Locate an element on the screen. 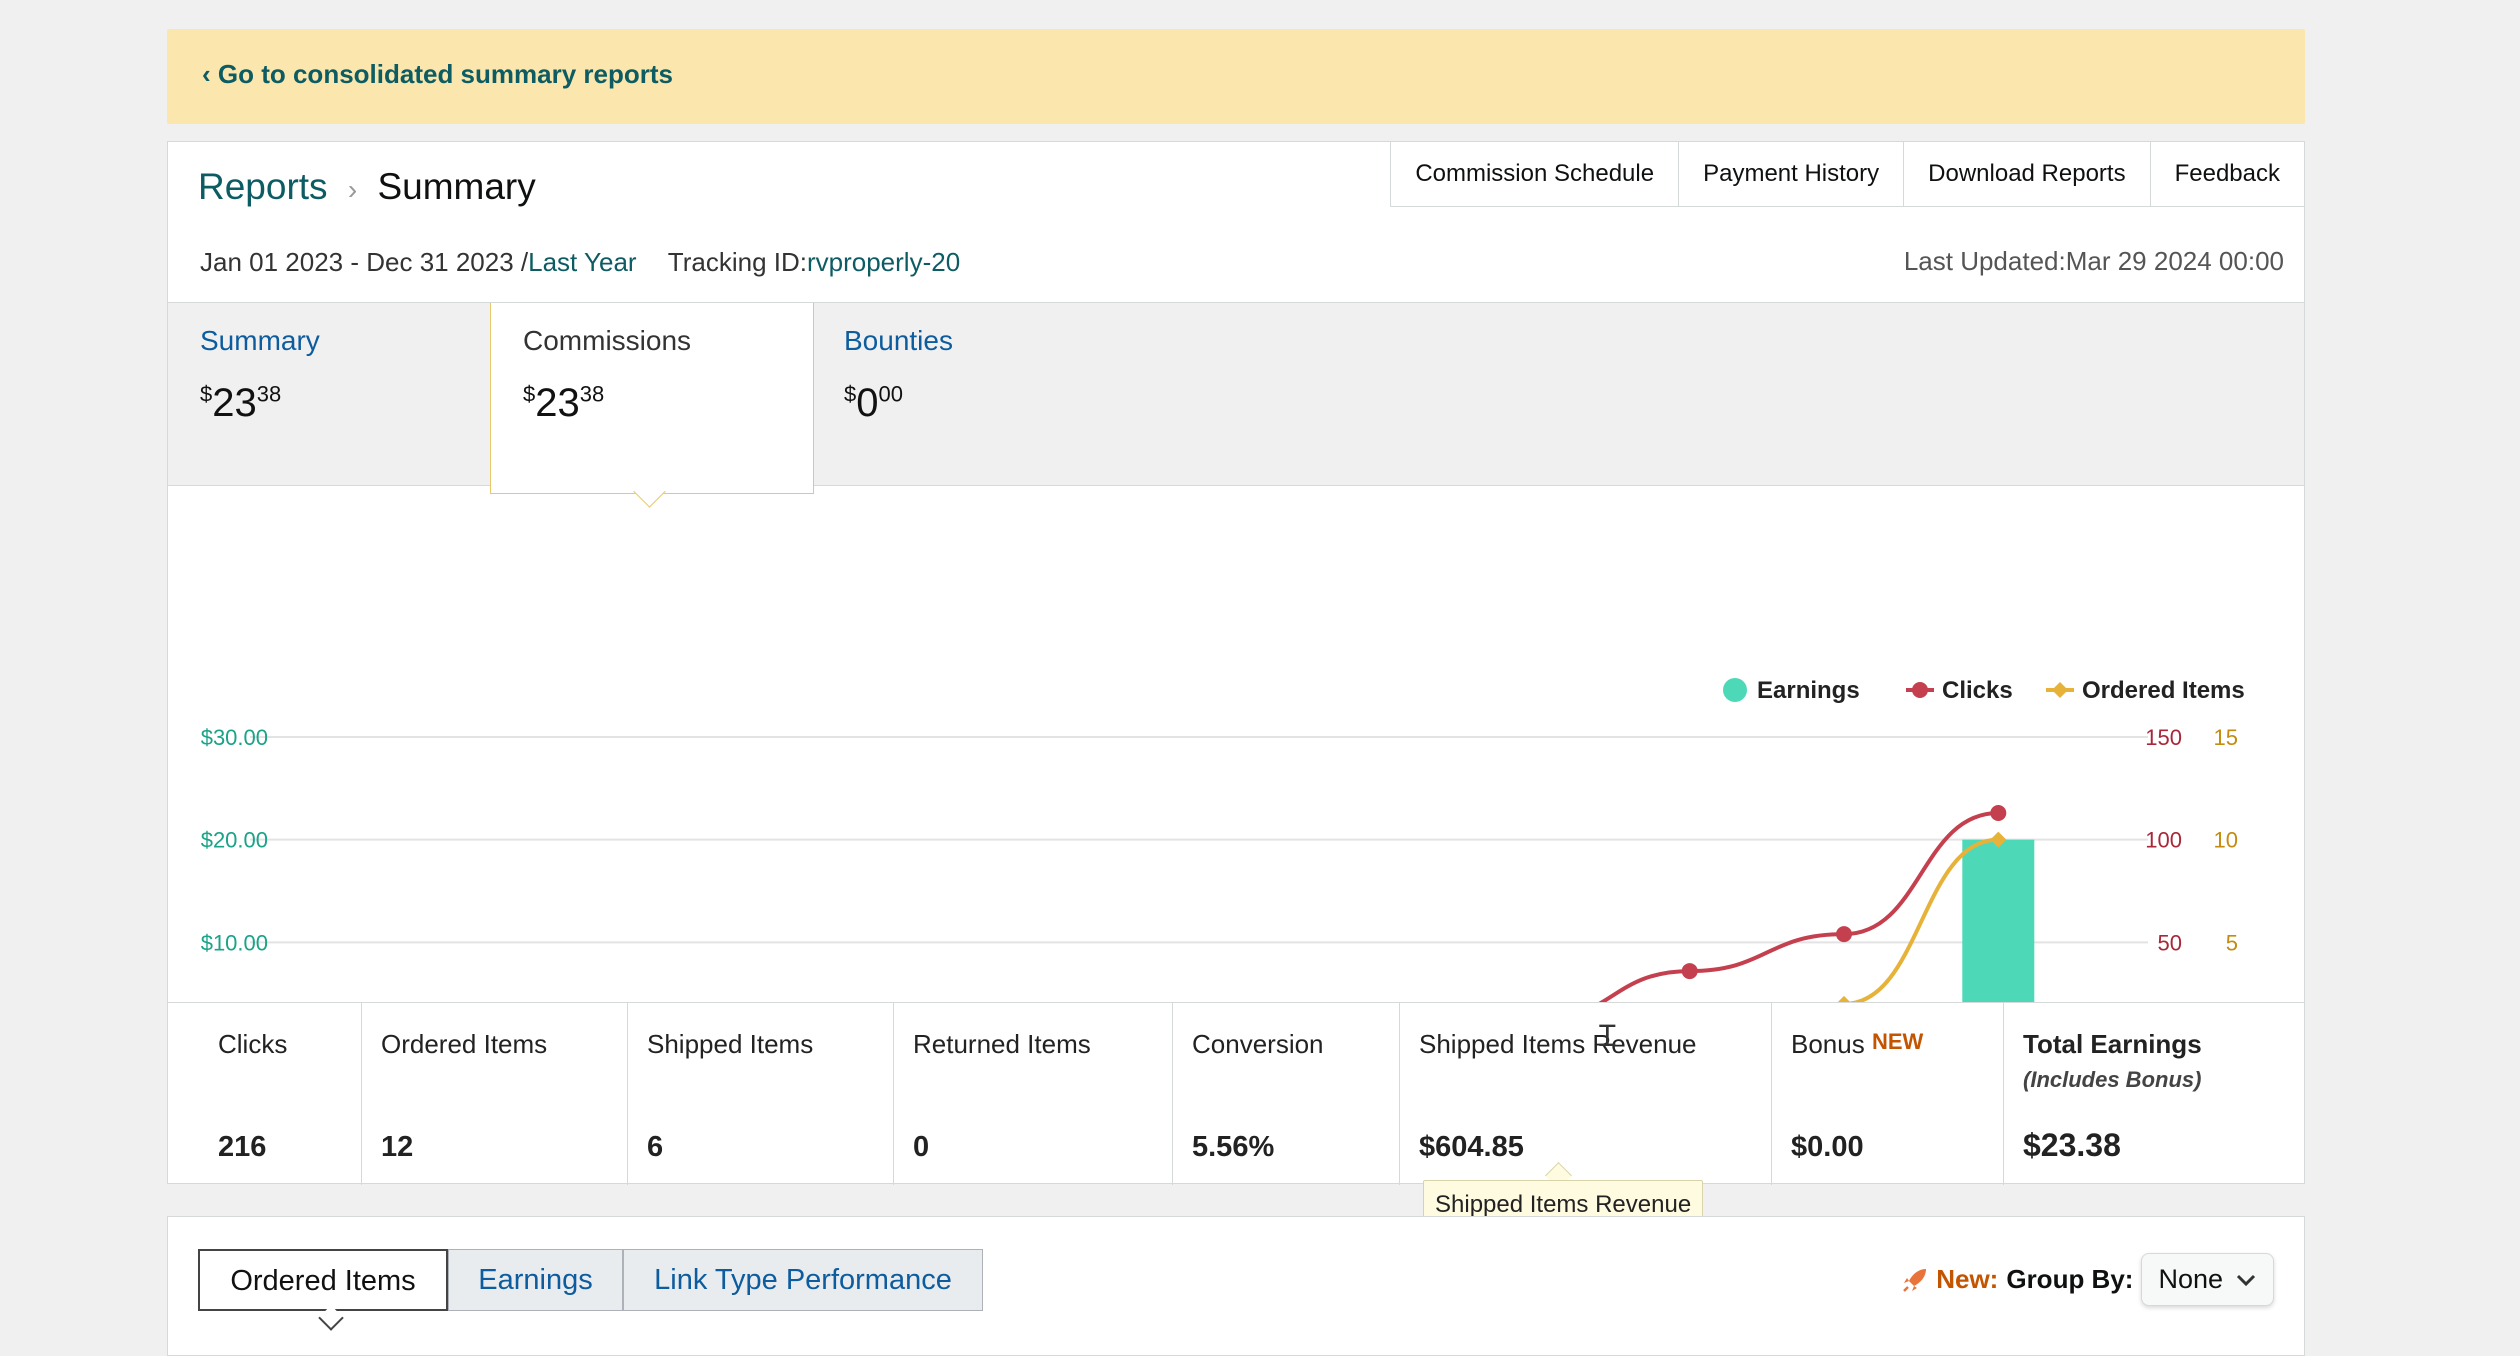  chart-legend: Earnings Clicks Ordered Items is located at coordinates (1984, 690).